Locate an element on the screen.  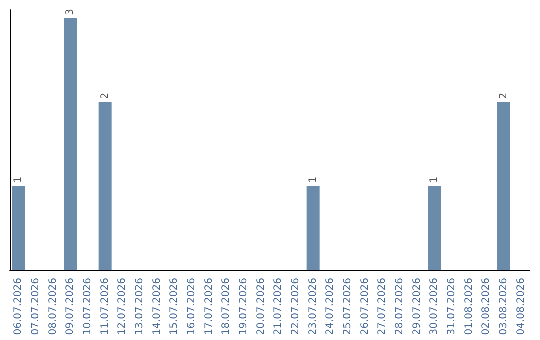
x-tick-label: 31.07.2026 is located at coordinates (452, 307).